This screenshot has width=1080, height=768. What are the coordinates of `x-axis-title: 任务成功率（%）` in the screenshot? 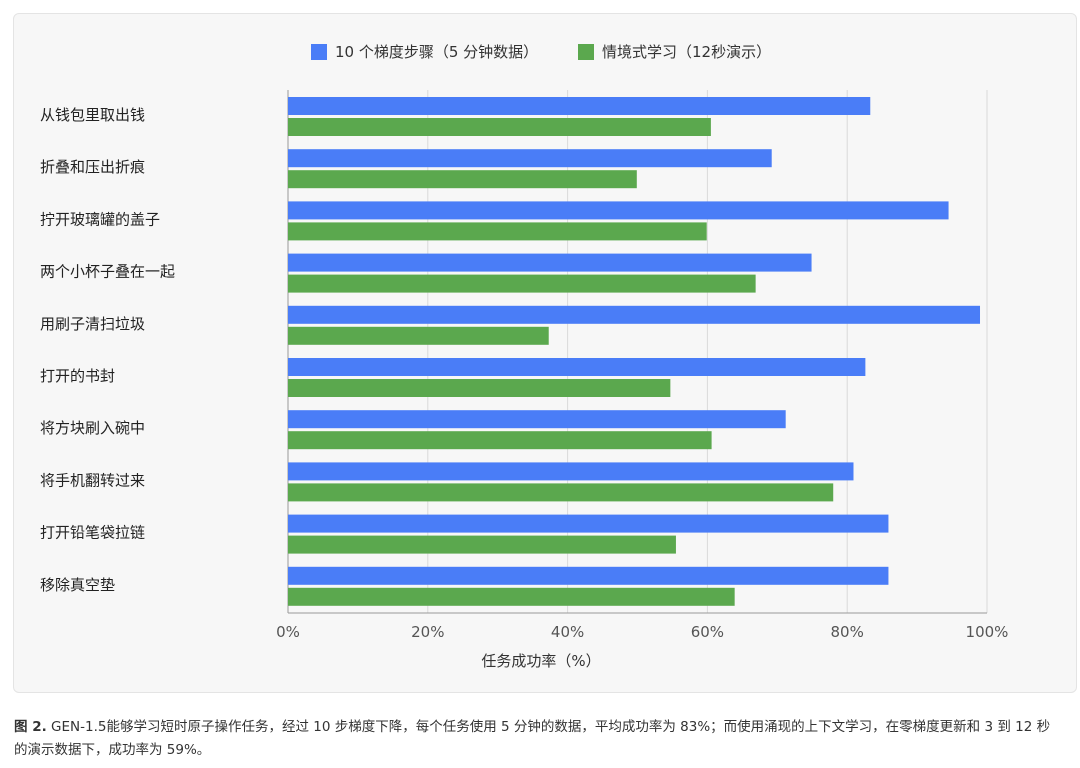 It's located at (540, 661).